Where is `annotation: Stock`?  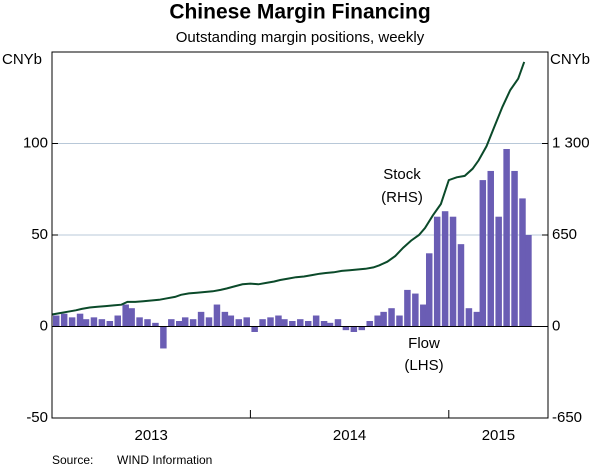 annotation: Stock is located at coordinates (402, 174).